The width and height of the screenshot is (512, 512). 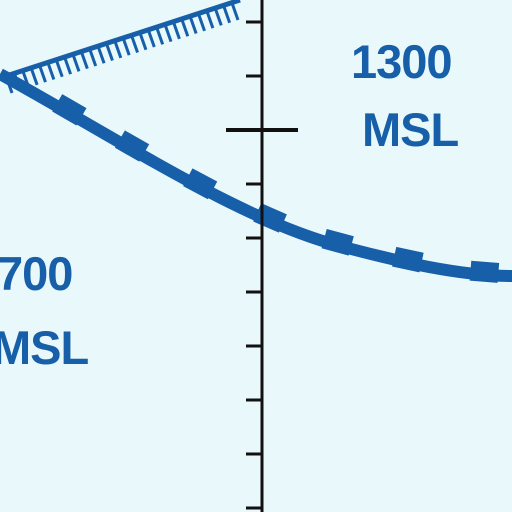 What do you see at coordinates (44, 347) in the screenshot?
I see `altitude-label-left-unit: MSL` at bounding box center [44, 347].